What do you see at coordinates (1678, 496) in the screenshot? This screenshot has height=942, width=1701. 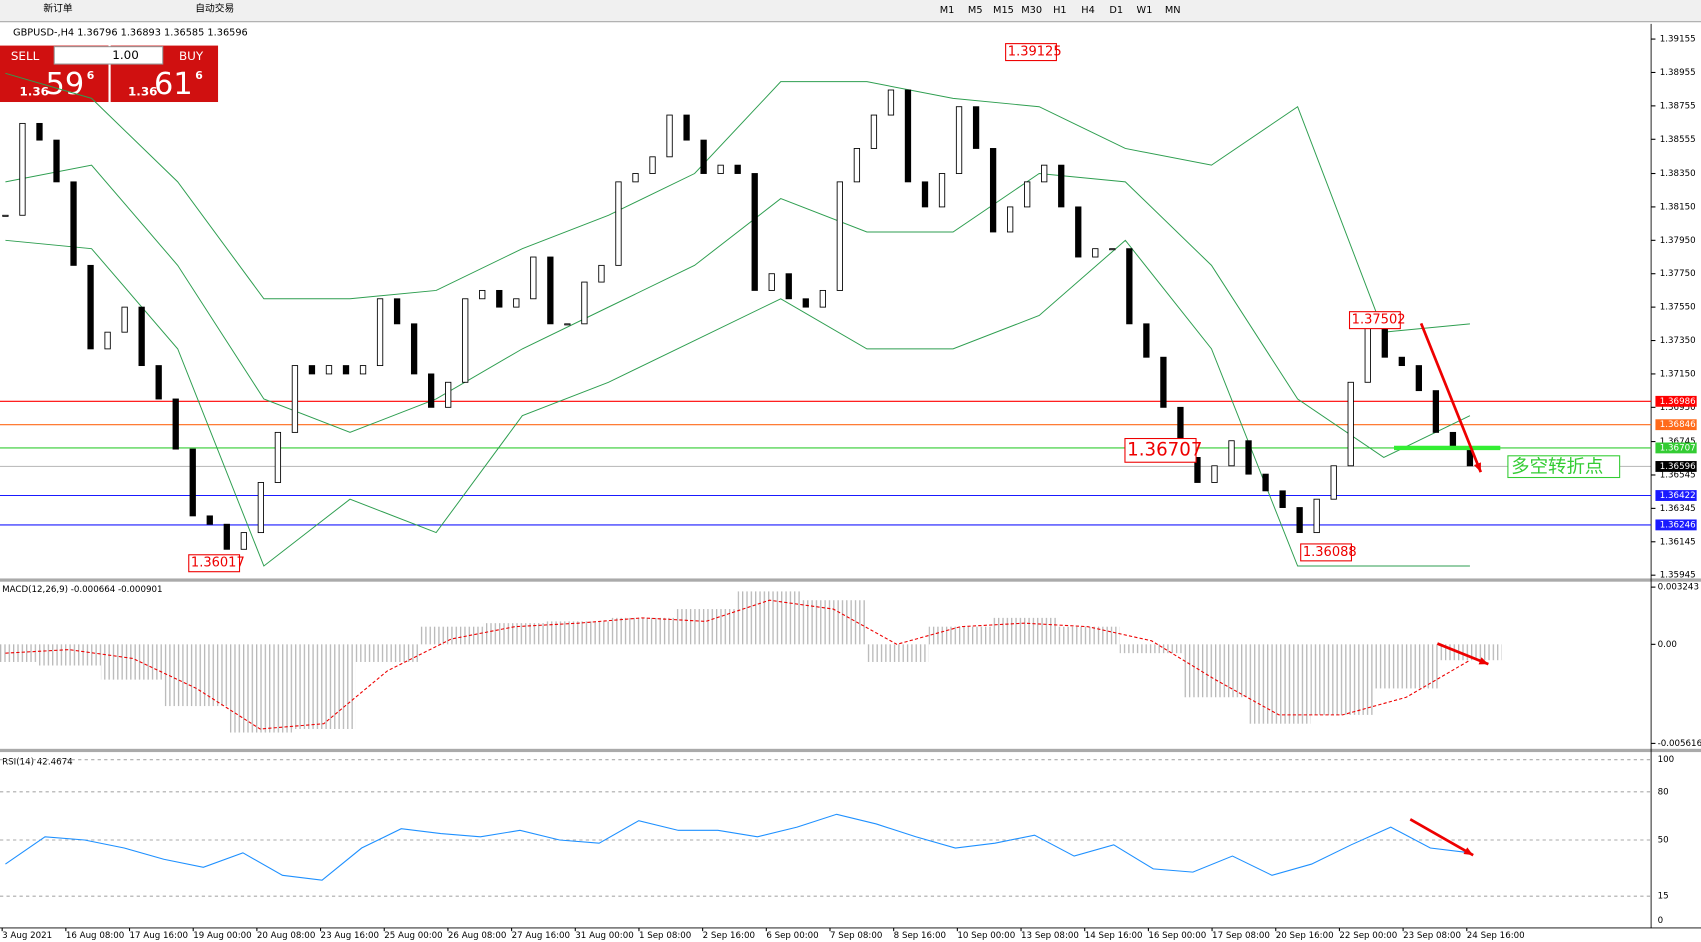 I see `level-label: 1.36422` at bounding box center [1678, 496].